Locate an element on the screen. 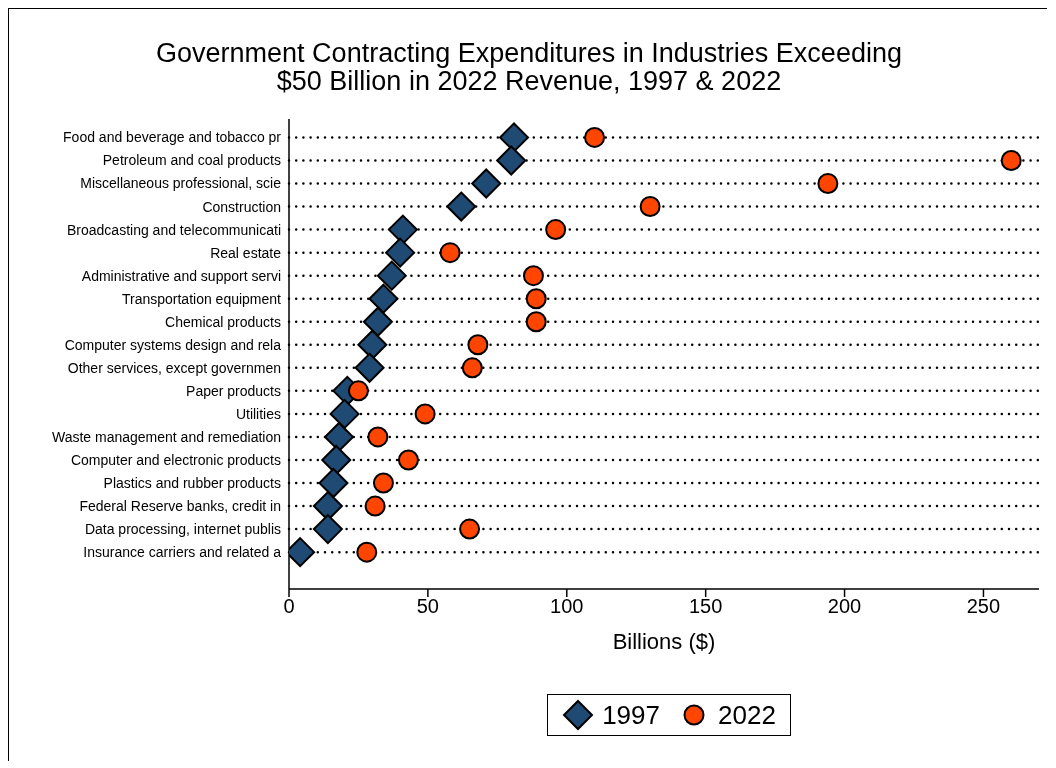  y-tick-label: Food and beverage and tobacco pr is located at coordinates (172, 137).